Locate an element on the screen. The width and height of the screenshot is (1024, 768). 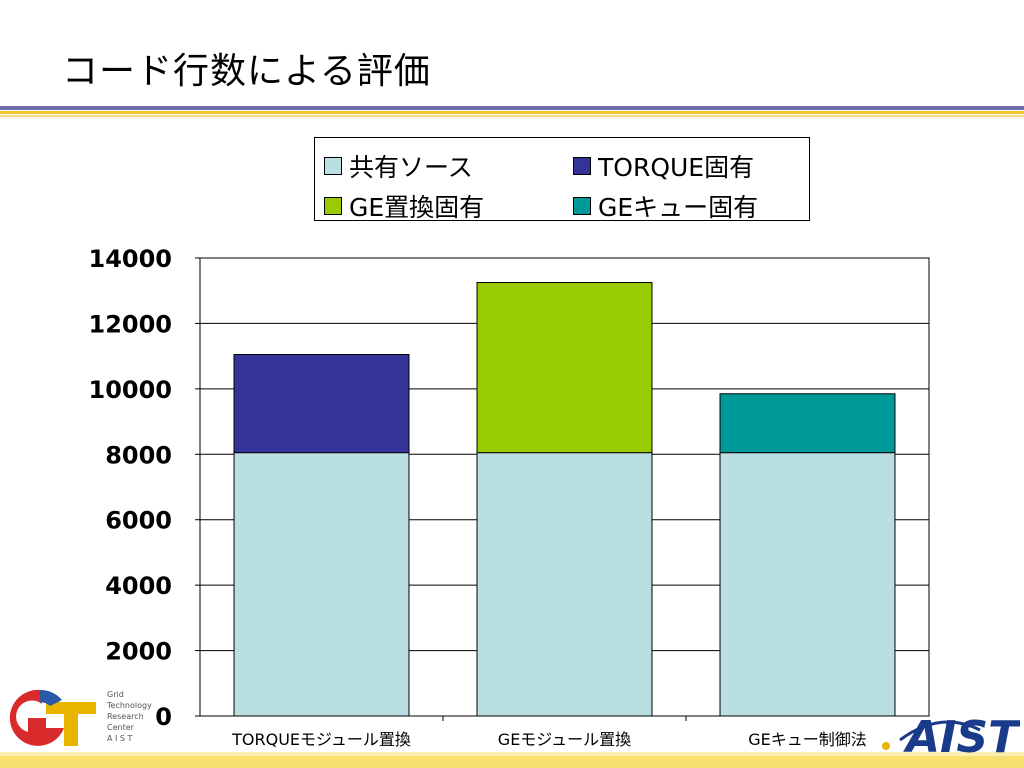
aist-logo-text: AIST is located at coordinates (961, 736).